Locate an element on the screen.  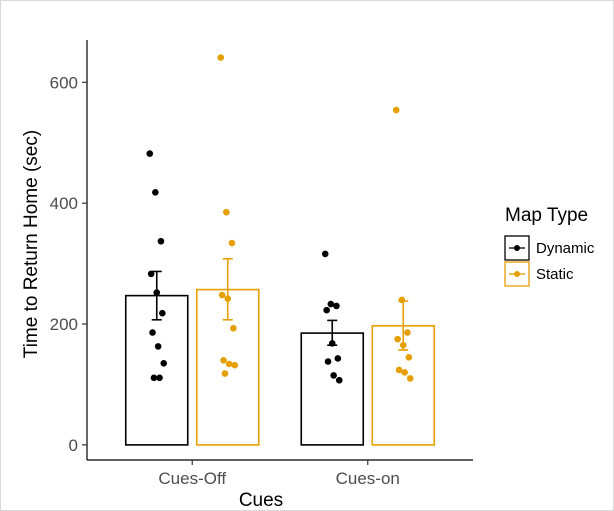
y-tick-label: 400 is located at coordinates (64, 203).